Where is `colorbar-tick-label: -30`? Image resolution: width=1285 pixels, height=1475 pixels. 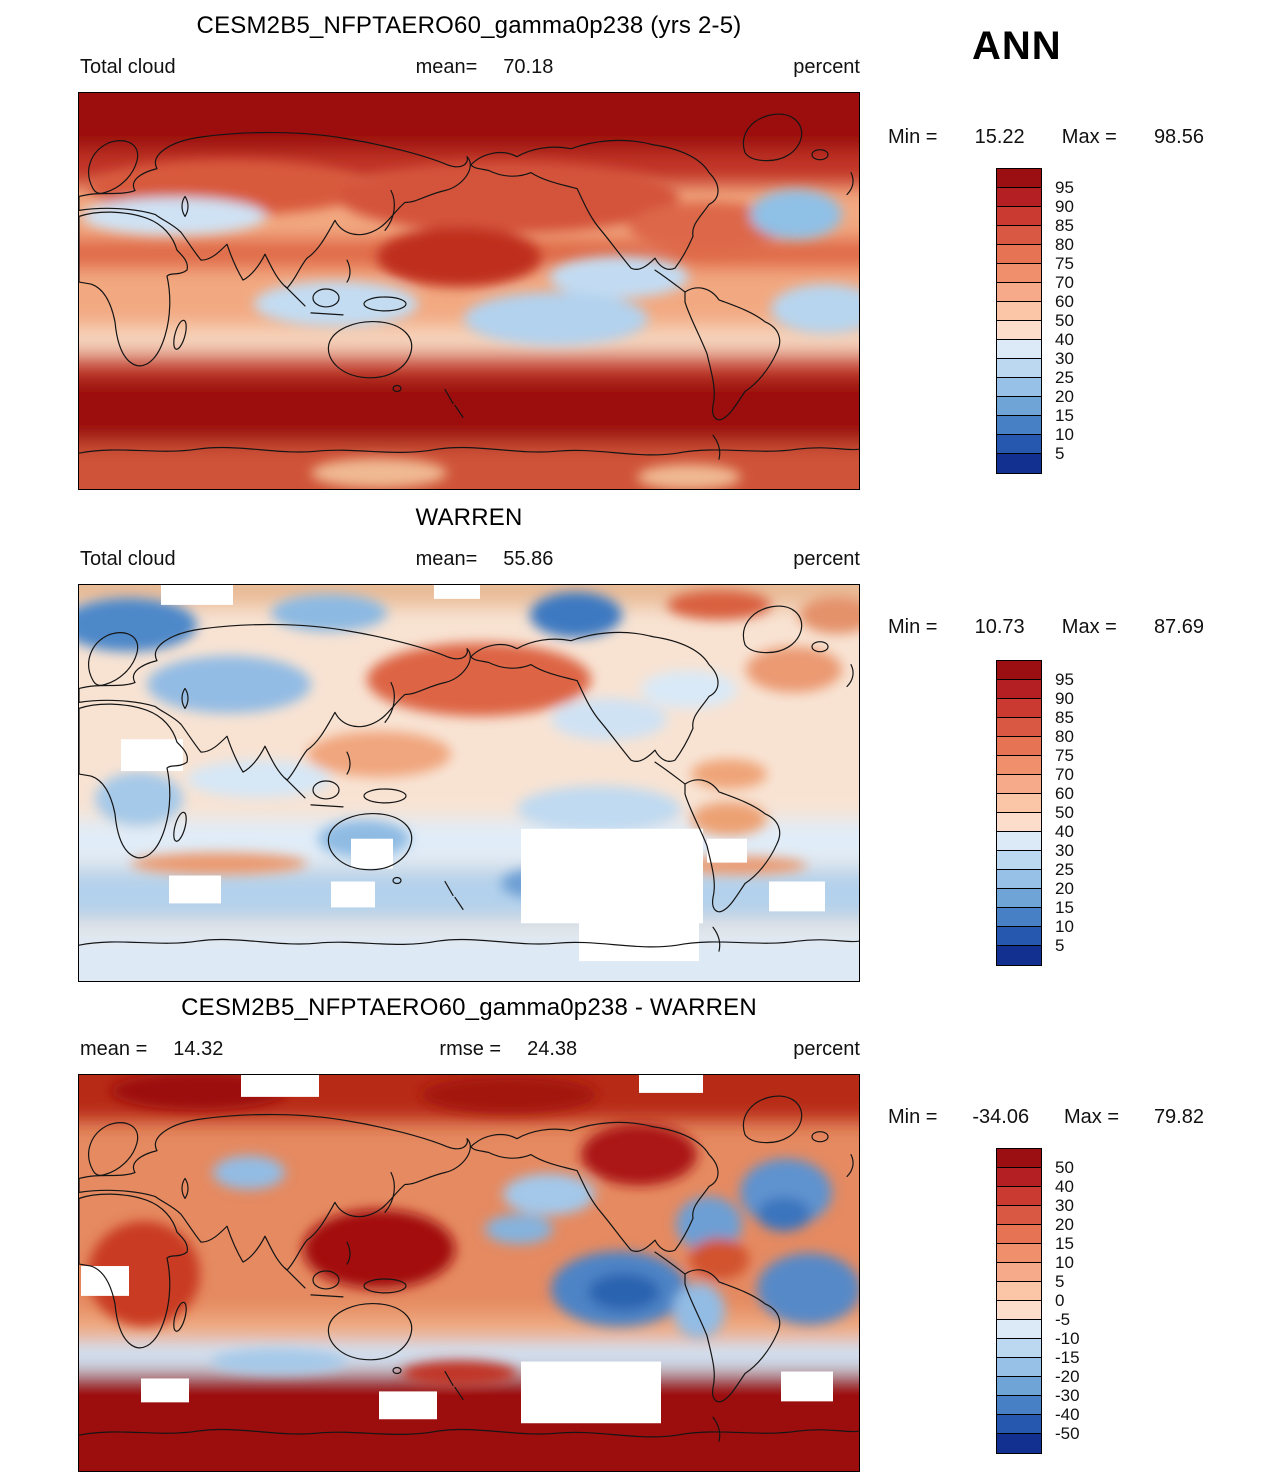
colorbar-tick-label: -30 is located at coordinates (1067, 1395).